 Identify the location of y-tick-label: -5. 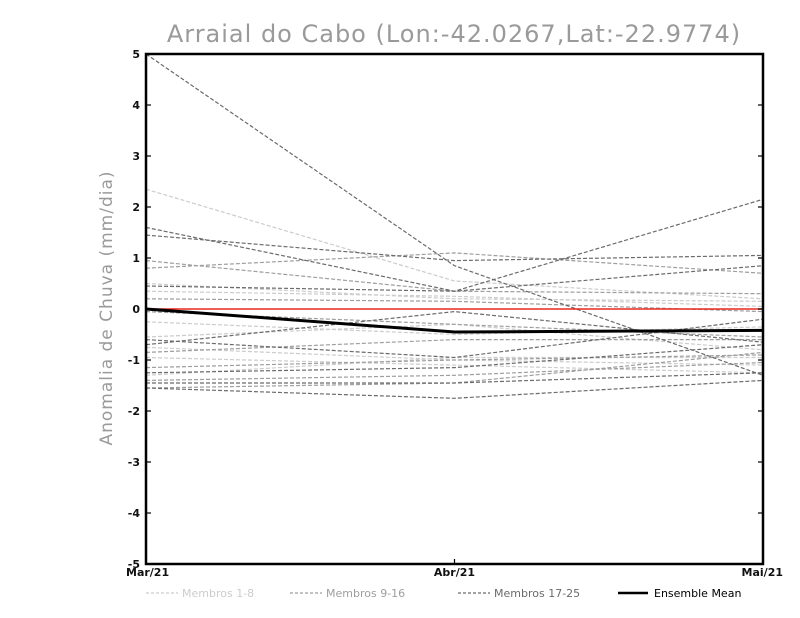
(134, 564).